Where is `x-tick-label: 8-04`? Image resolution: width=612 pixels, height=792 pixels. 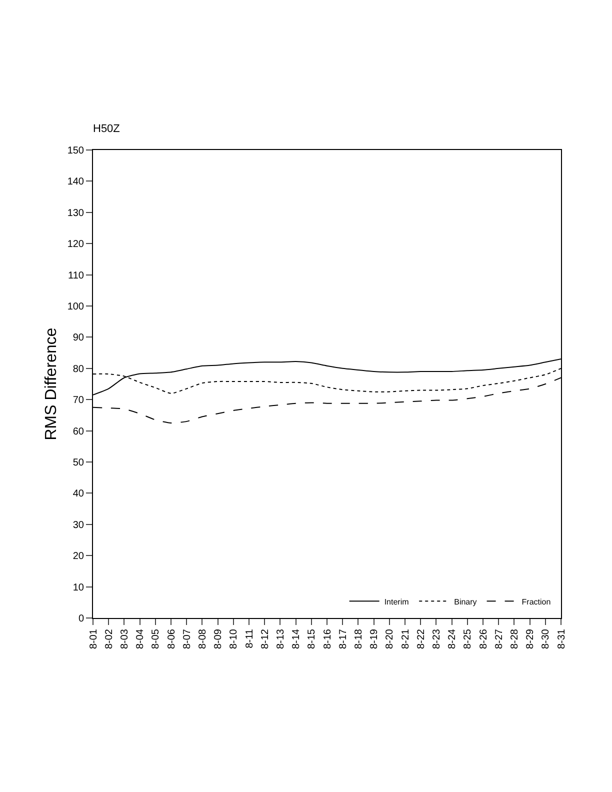
x-tick-label: 8-04 is located at coordinates (140, 639).